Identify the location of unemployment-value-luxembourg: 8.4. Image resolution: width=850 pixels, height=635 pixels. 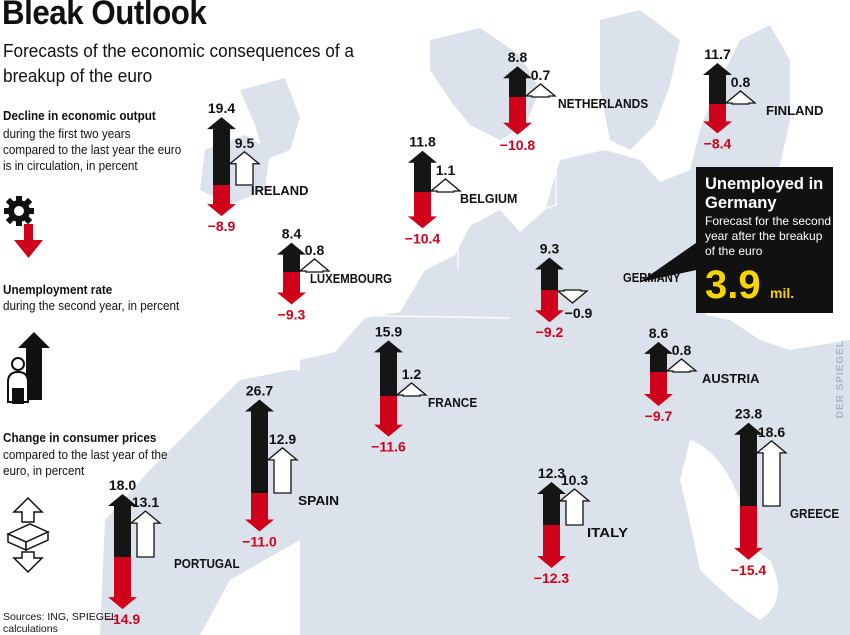
(292, 234).